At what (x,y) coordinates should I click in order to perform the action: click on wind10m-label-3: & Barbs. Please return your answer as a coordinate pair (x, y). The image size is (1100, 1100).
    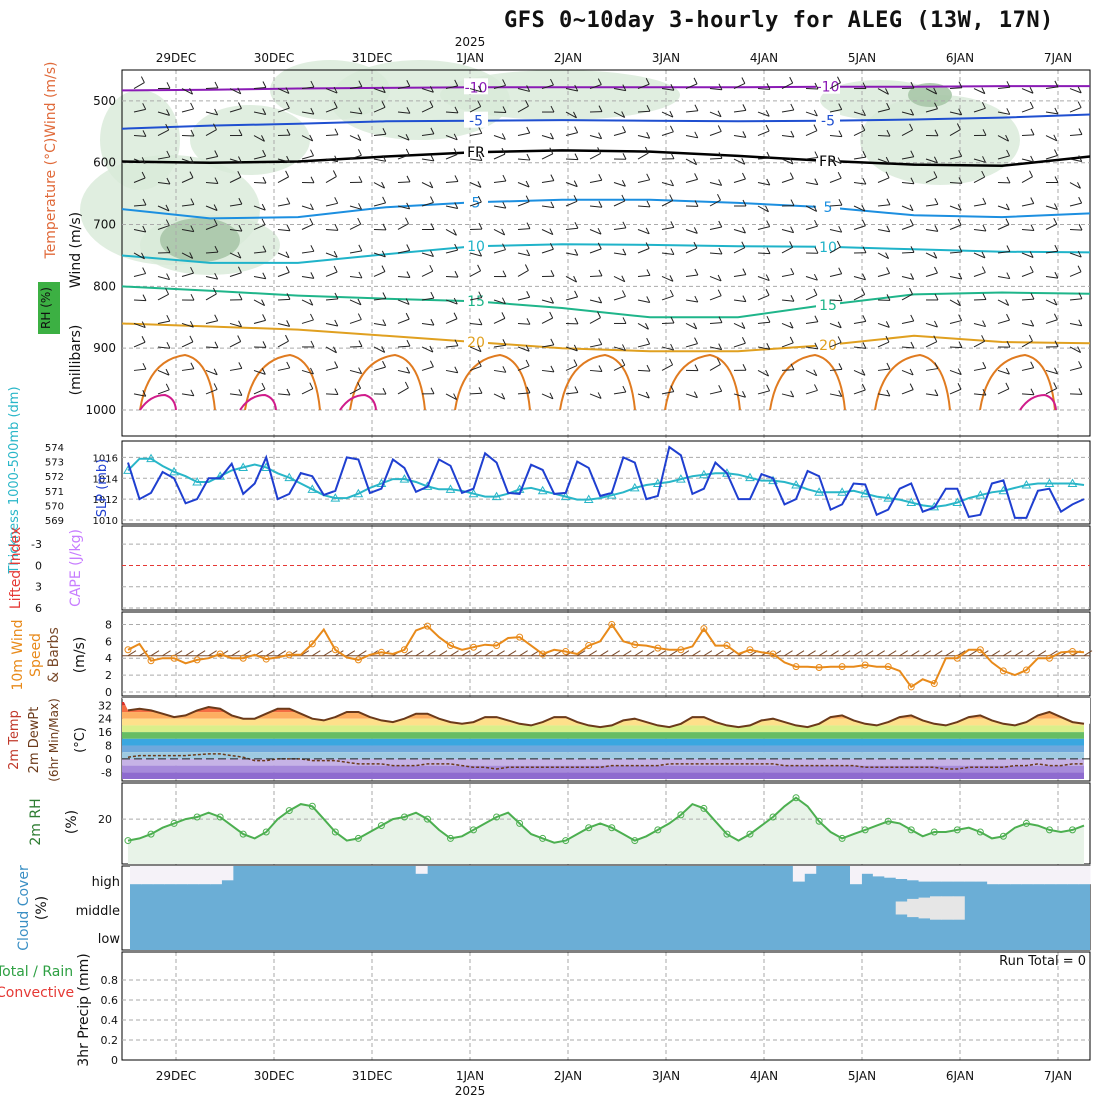
    Looking at the image, I should click on (54, 655).